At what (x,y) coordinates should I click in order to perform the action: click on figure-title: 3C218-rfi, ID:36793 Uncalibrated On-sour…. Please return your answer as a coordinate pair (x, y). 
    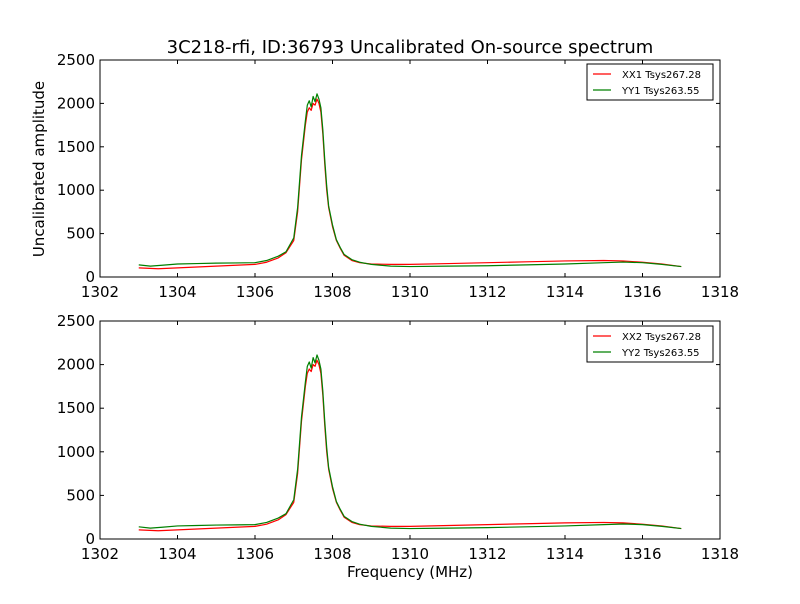
    Looking at the image, I should click on (410, 47).